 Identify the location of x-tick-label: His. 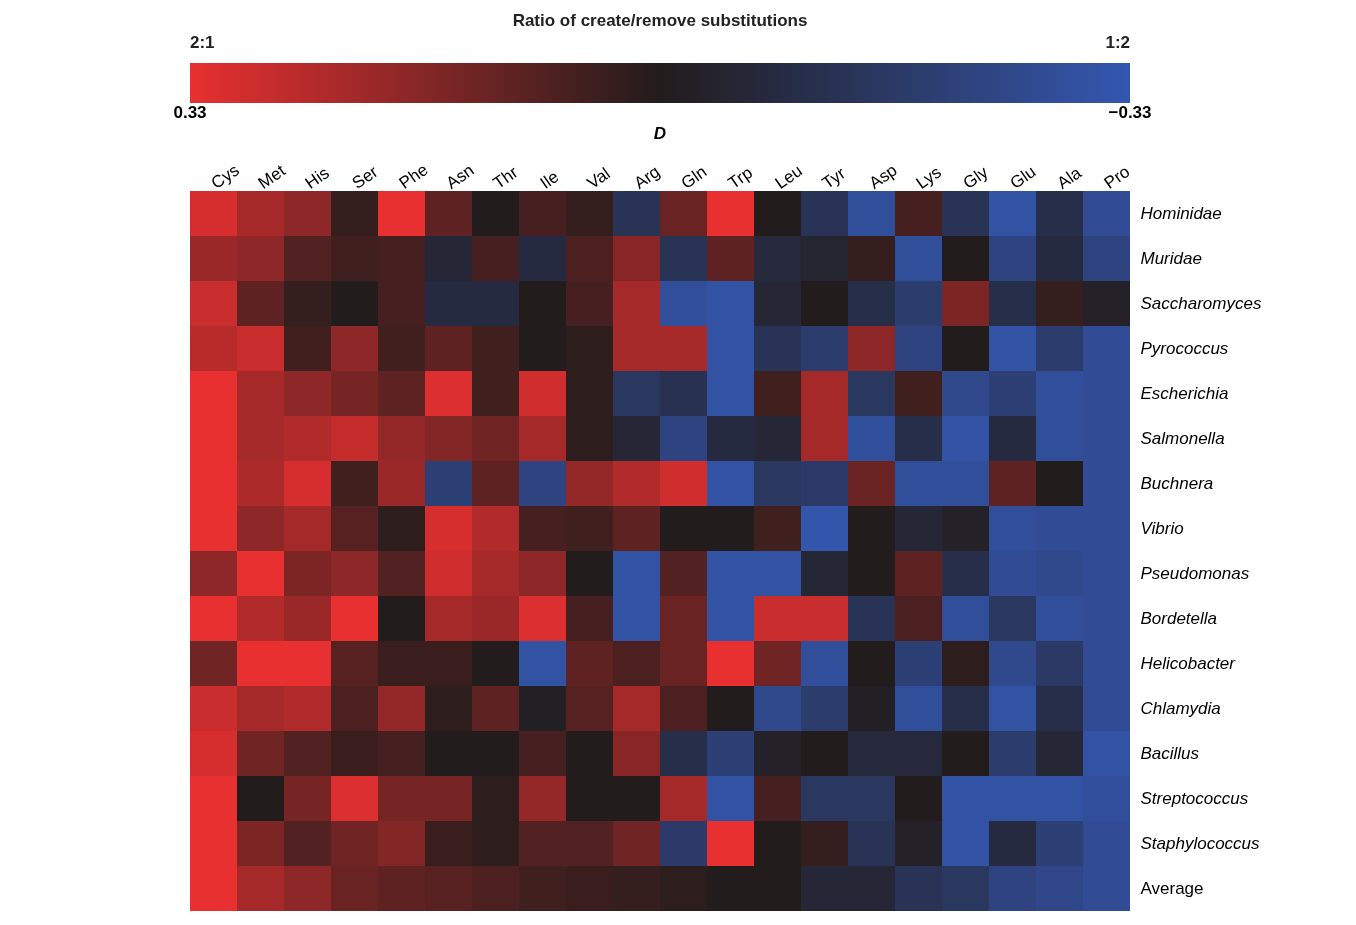
(317, 178).